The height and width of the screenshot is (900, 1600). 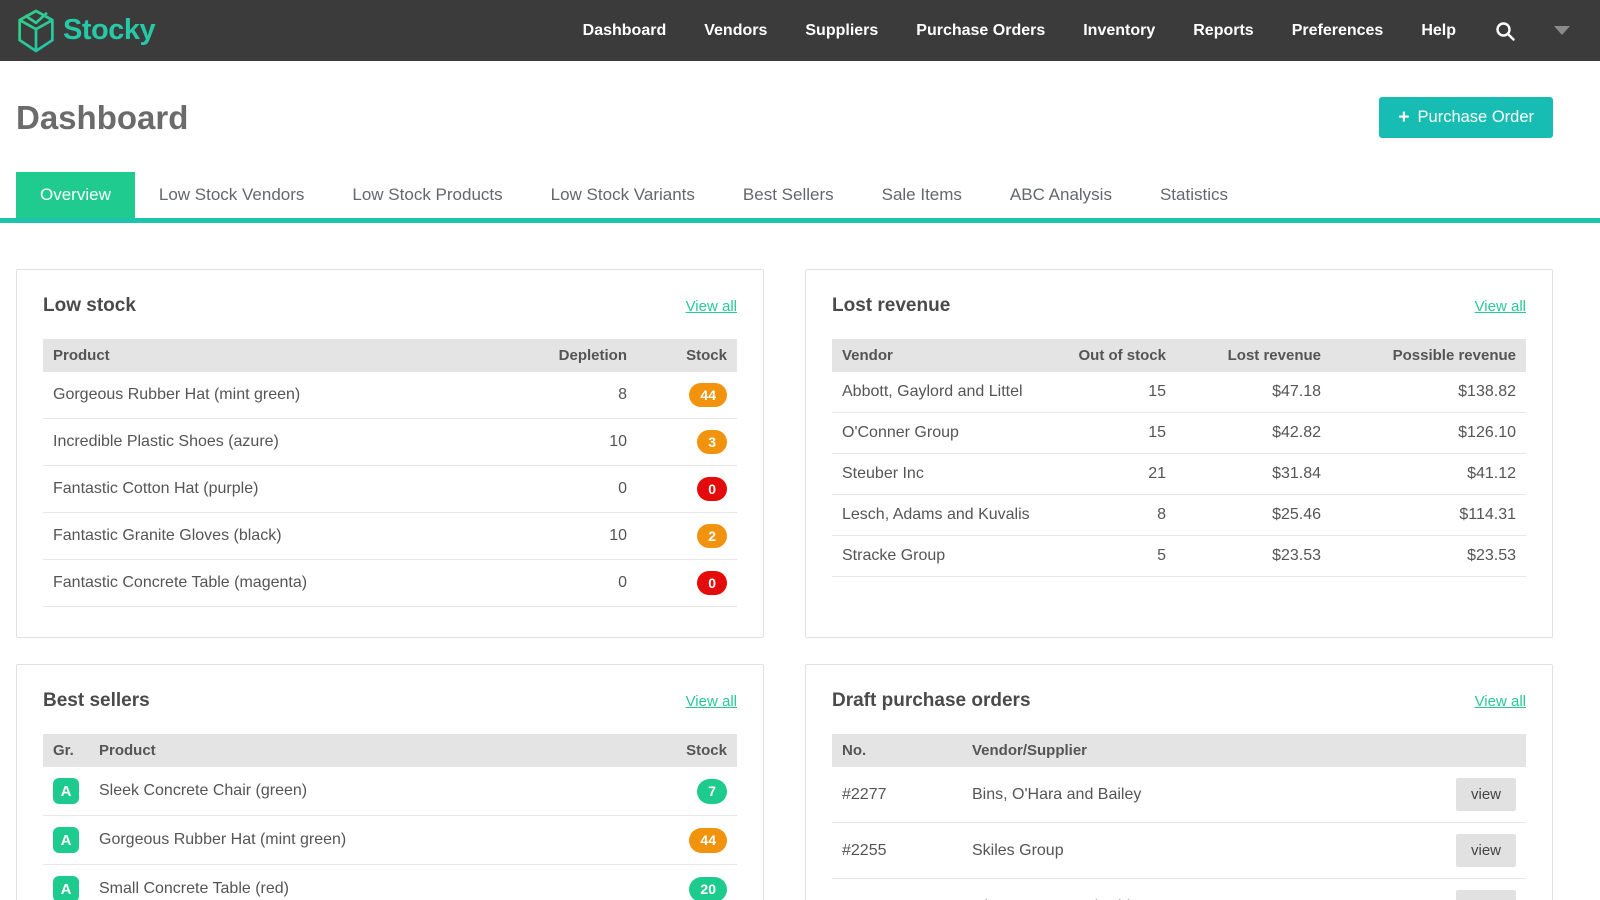 I want to click on stock-badge-cell: 2, so click(x=687, y=536).